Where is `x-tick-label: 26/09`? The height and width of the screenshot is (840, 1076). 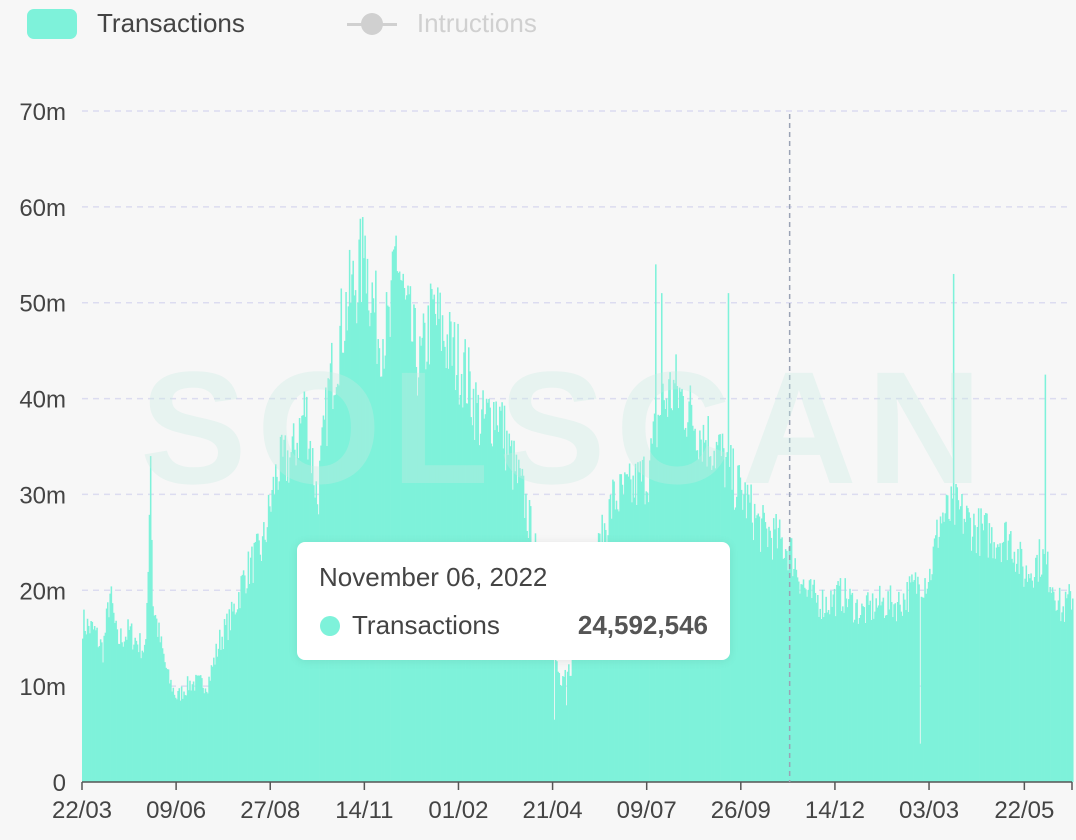 x-tick-label: 26/09 is located at coordinates (741, 810).